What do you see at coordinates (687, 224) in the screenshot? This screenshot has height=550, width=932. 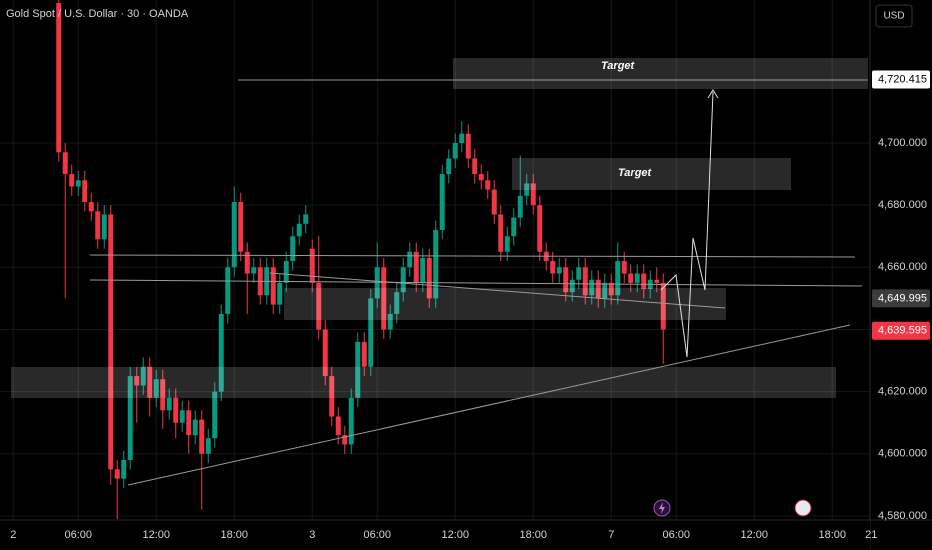 I see `projection-path` at bounding box center [687, 224].